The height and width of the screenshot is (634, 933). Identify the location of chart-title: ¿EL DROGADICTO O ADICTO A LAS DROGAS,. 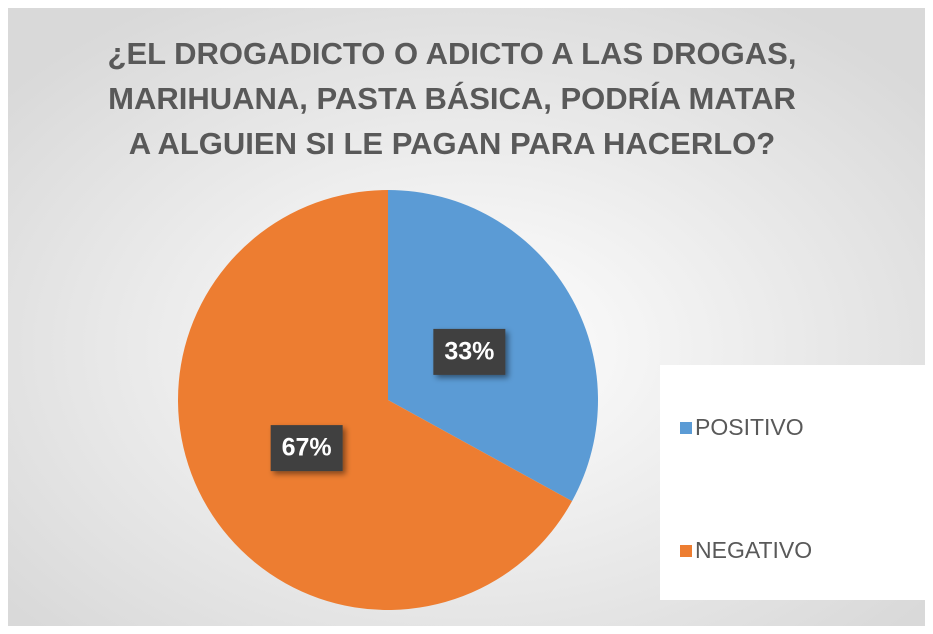
(452, 53).